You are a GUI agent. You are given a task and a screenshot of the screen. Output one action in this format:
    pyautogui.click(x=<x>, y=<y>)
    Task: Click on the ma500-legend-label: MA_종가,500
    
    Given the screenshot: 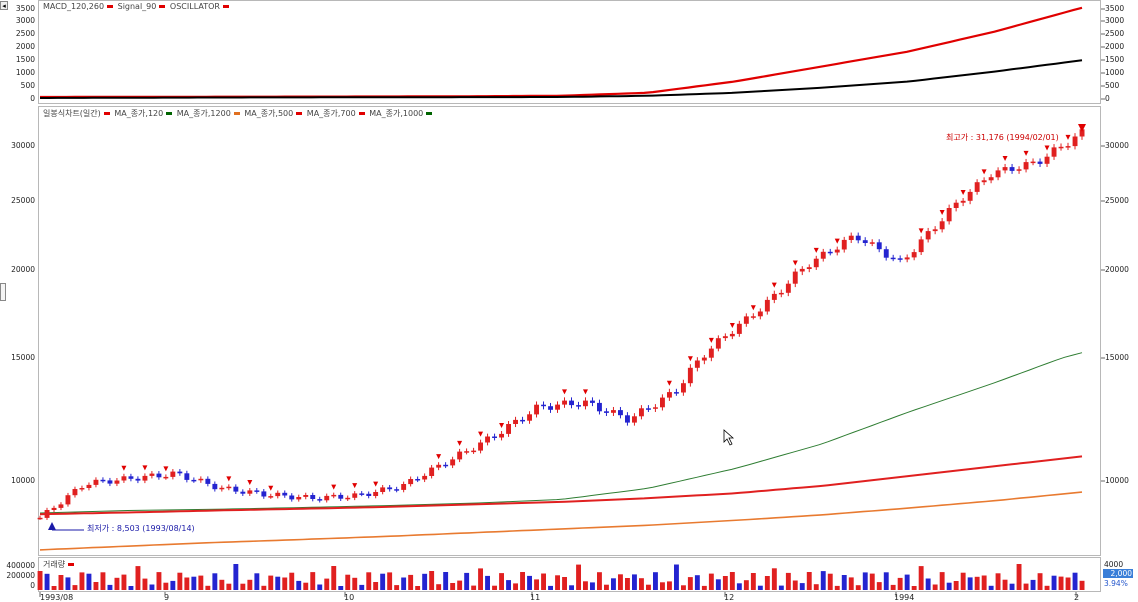 What is the action you would take?
    pyautogui.click(x=269, y=113)
    